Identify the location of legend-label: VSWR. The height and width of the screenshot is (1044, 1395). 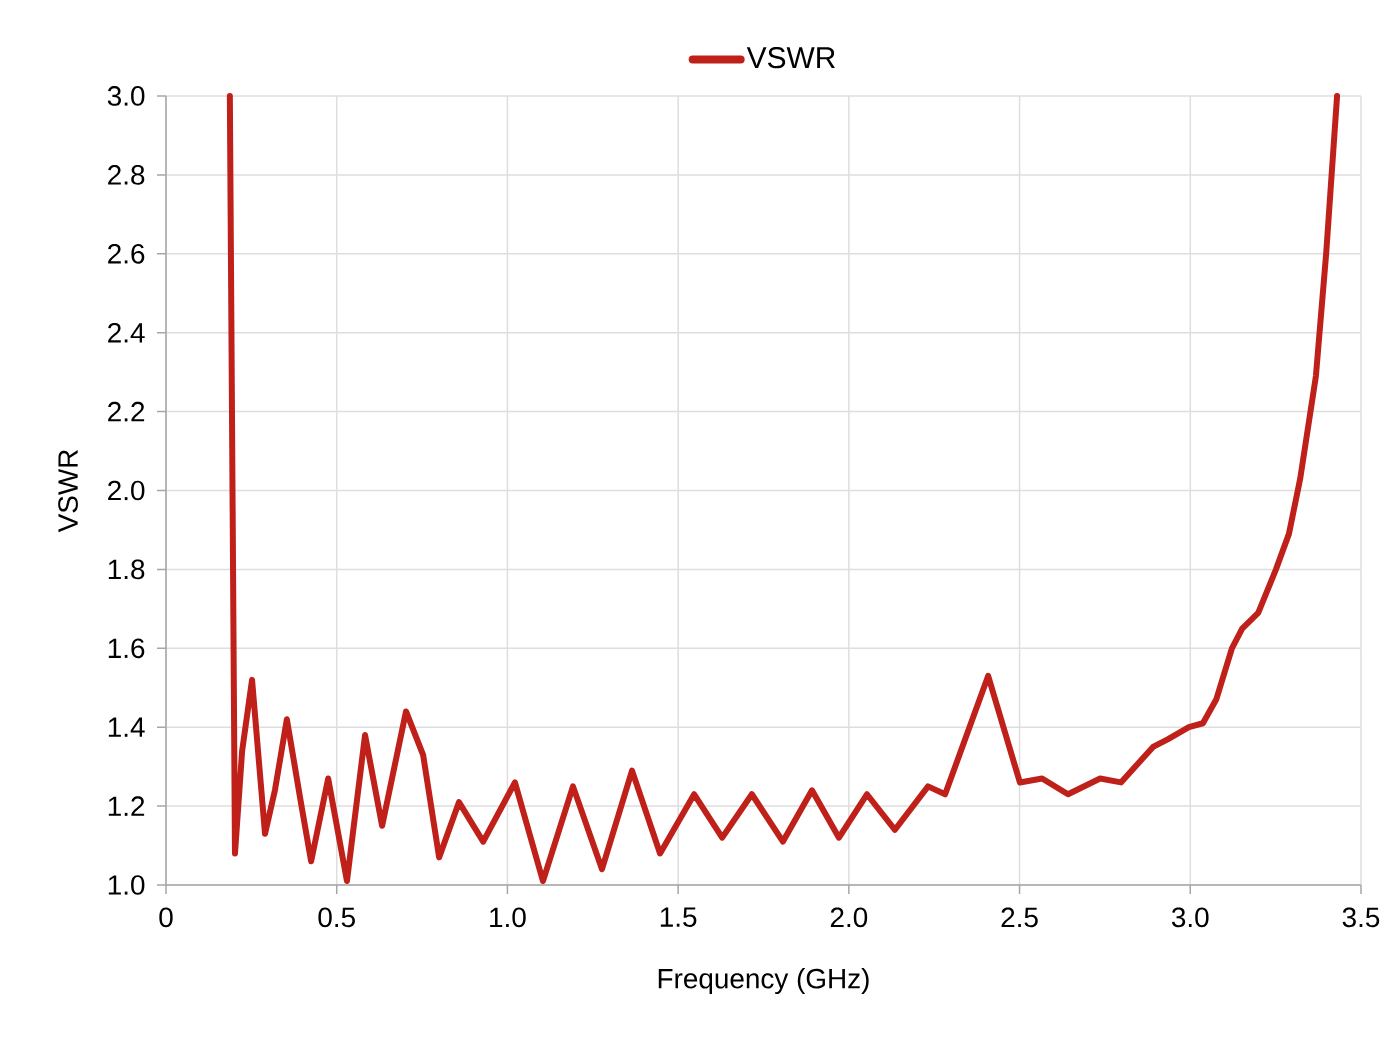
(790, 58).